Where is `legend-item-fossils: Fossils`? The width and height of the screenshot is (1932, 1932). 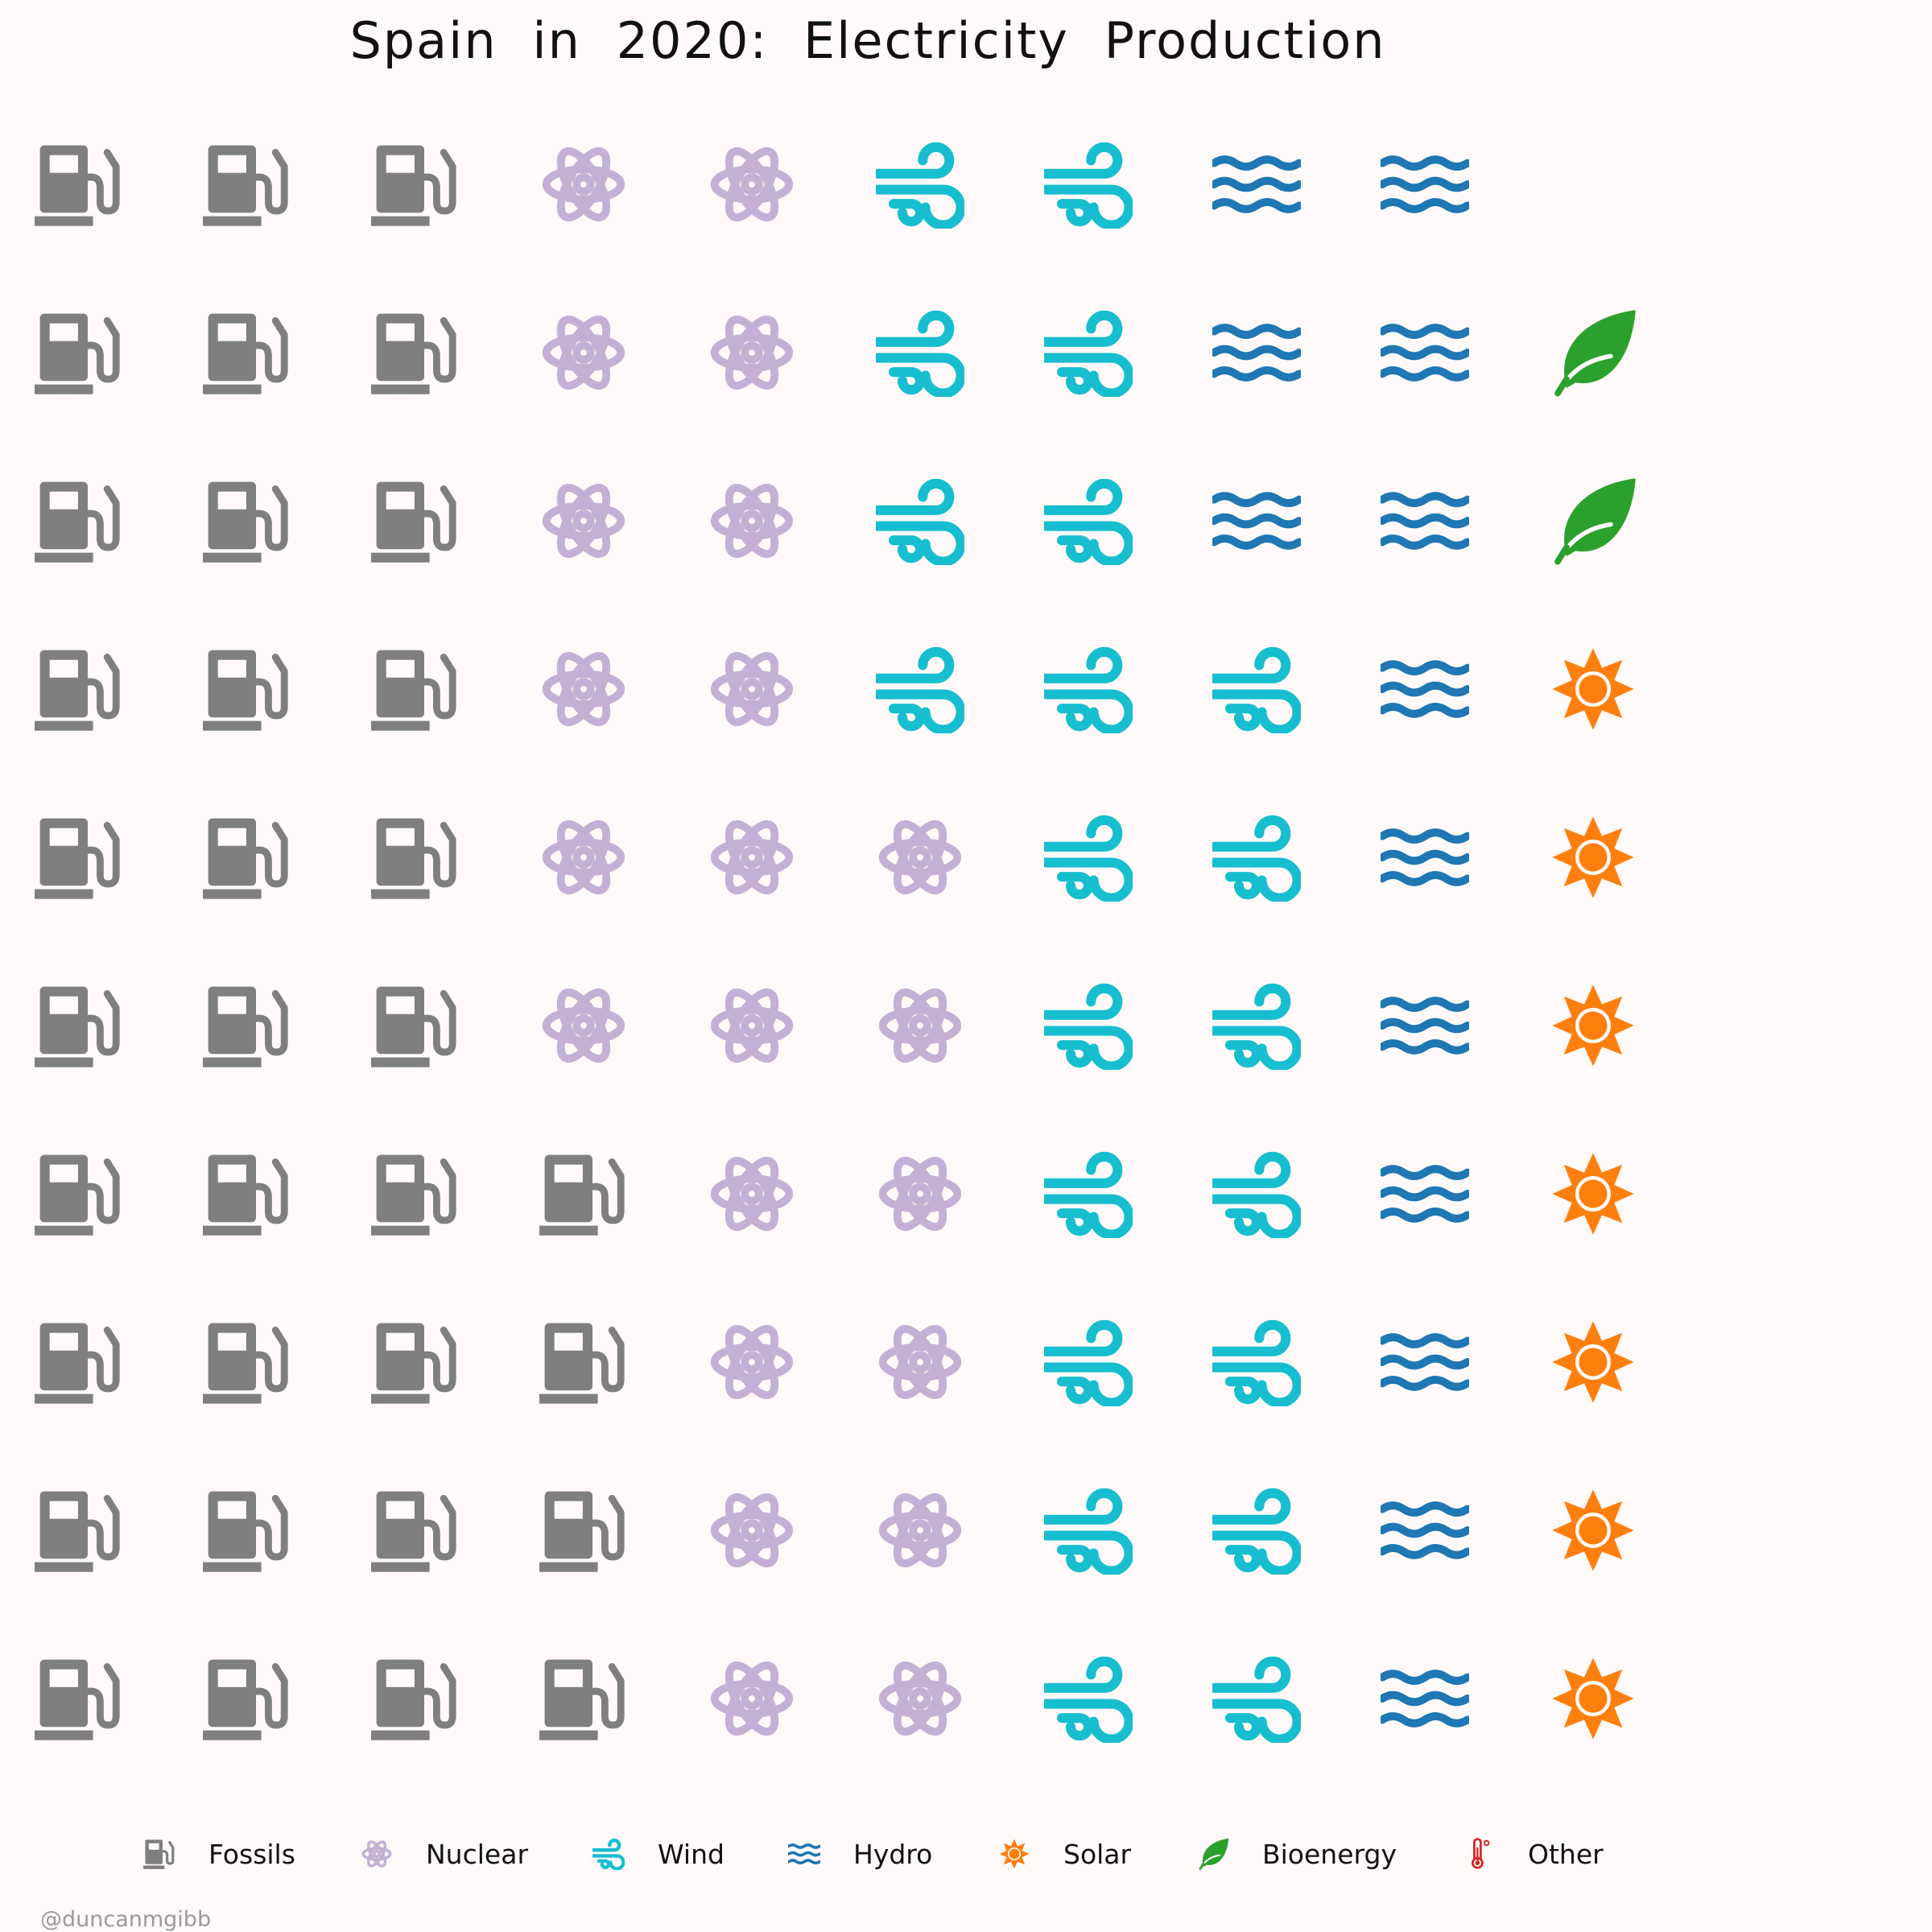
legend-item-fossils: Fossils is located at coordinates (219, 1854).